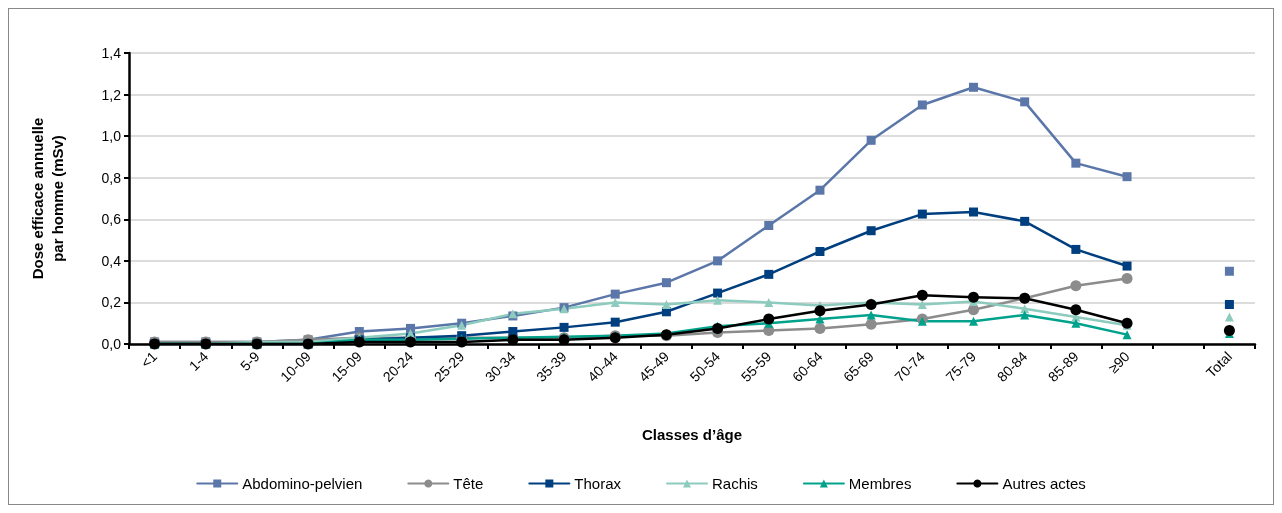 This screenshot has height=513, width=1282. What do you see at coordinates (111, 302) in the screenshot?
I see `y-tick-label: 0,2` at bounding box center [111, 302].